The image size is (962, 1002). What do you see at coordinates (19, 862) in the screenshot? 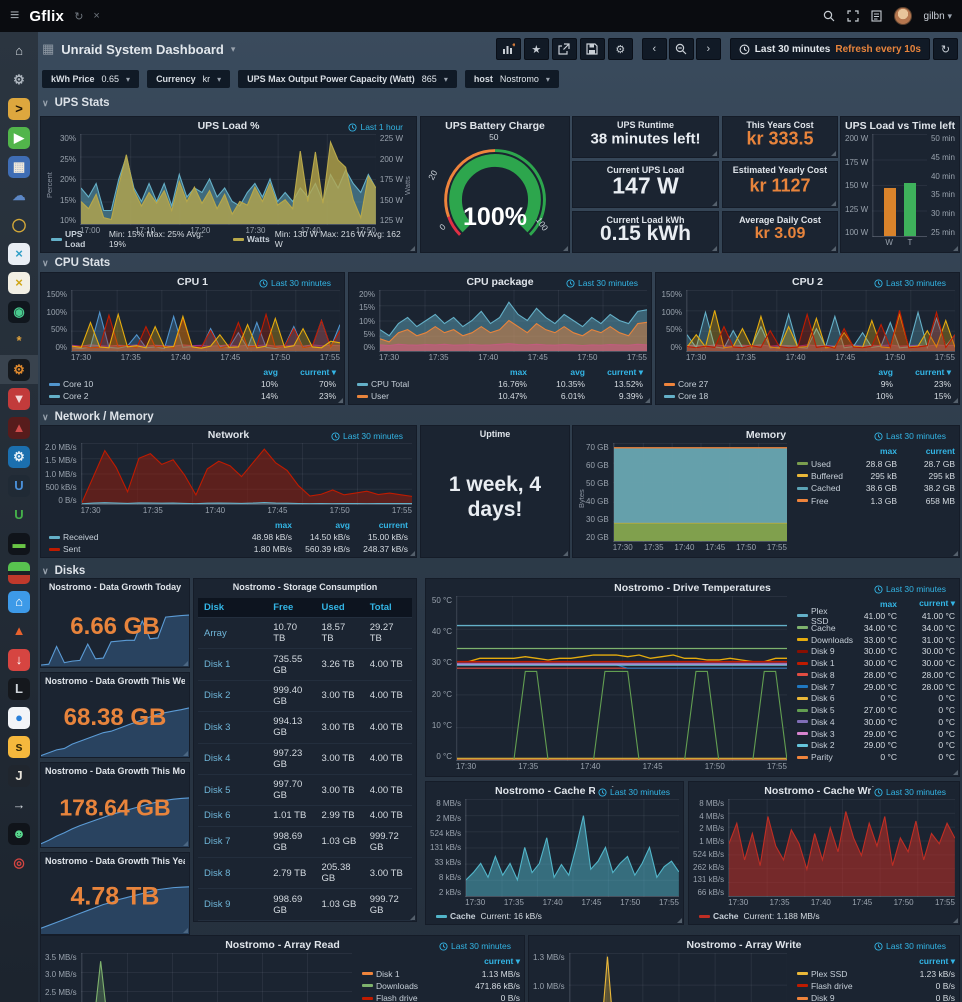
I see `app-trakt-icon: ◎` at bounding box center [19, 862].